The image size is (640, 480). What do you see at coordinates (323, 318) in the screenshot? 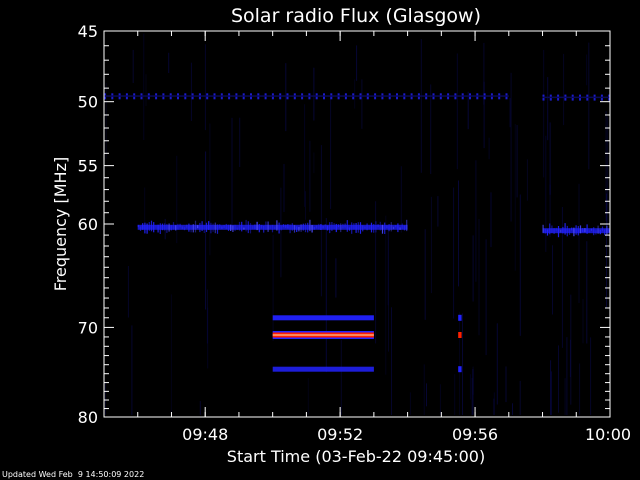
I see `line-core` at bounding box center [323, 318].